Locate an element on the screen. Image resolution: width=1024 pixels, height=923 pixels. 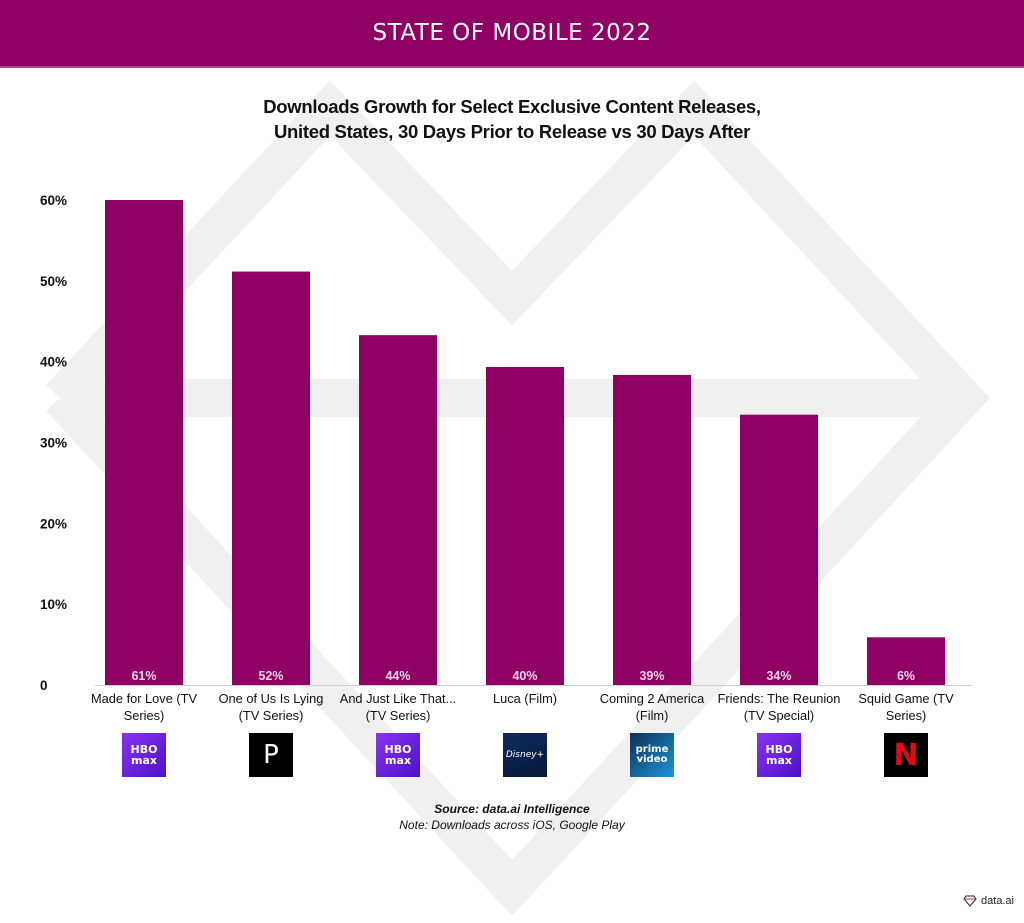
category-label-line: (TV Special) is located at coordinates (779, 715).